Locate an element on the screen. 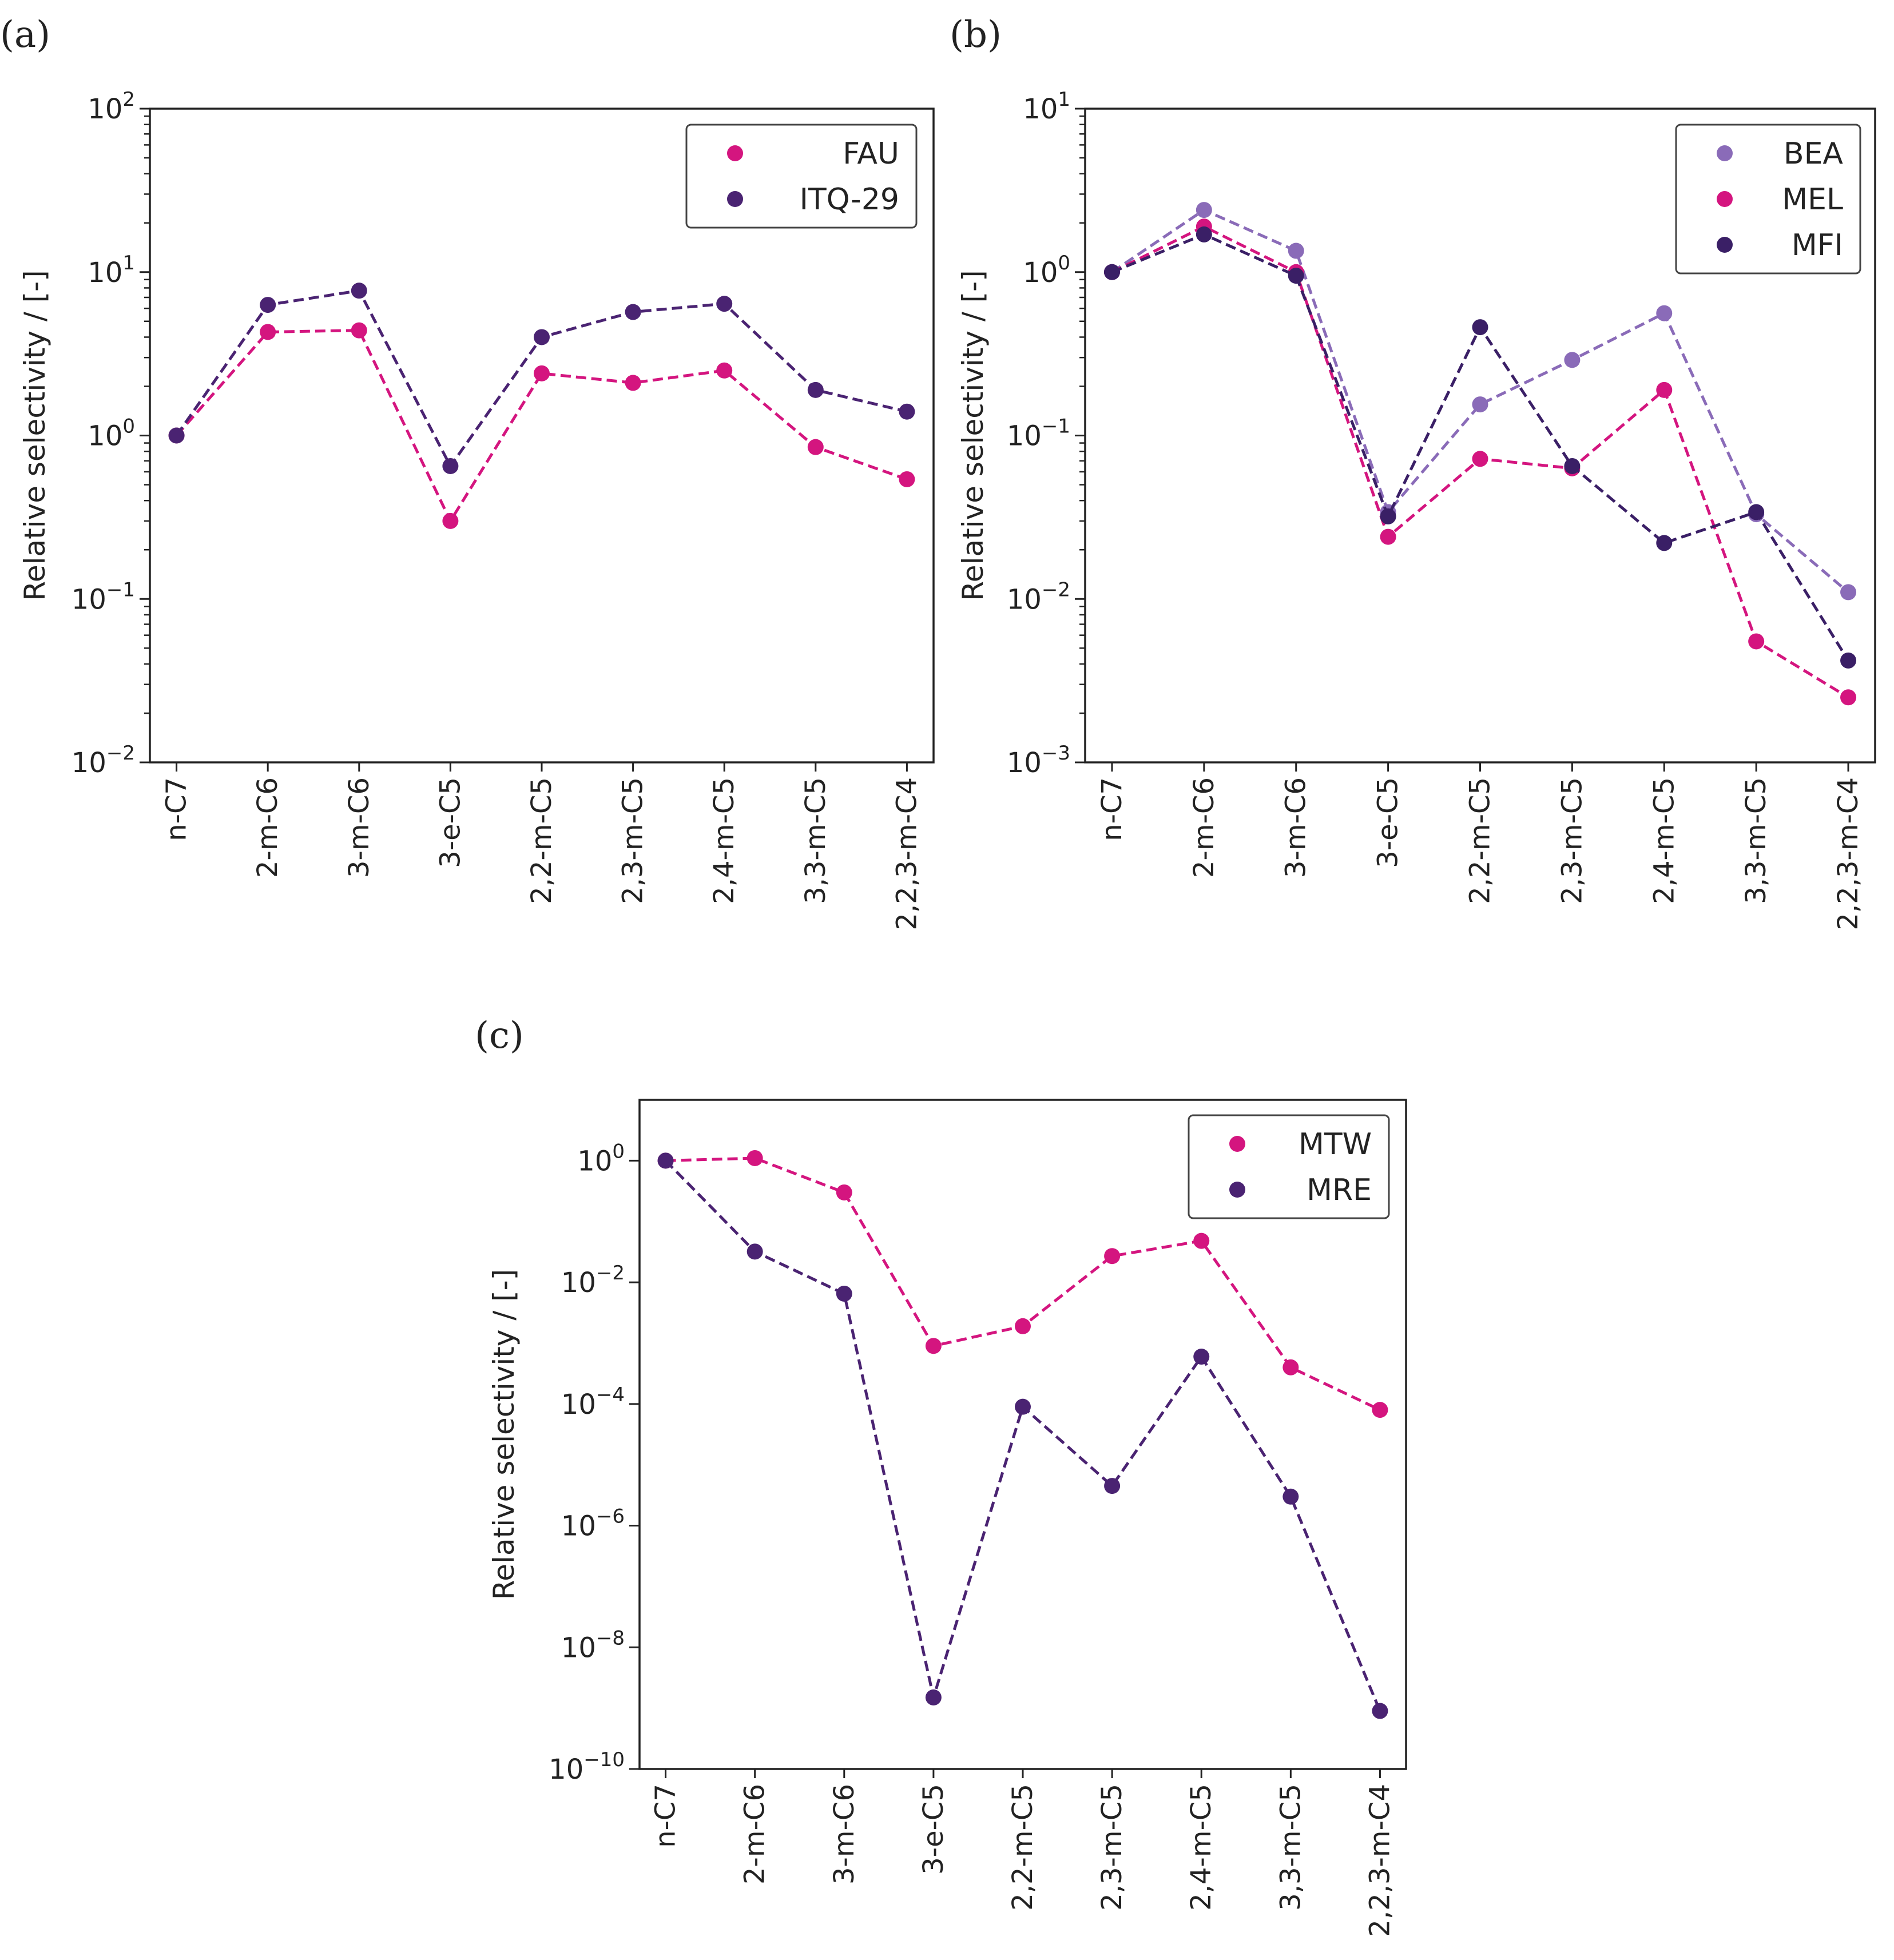 The image size is (1894, 1960). panel-label: (b) is located at coordinates (976, 35).